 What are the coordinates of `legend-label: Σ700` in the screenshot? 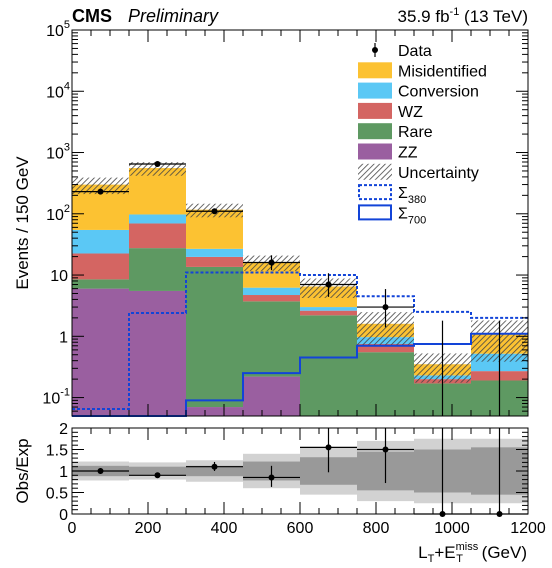 It's located at (412, 215).